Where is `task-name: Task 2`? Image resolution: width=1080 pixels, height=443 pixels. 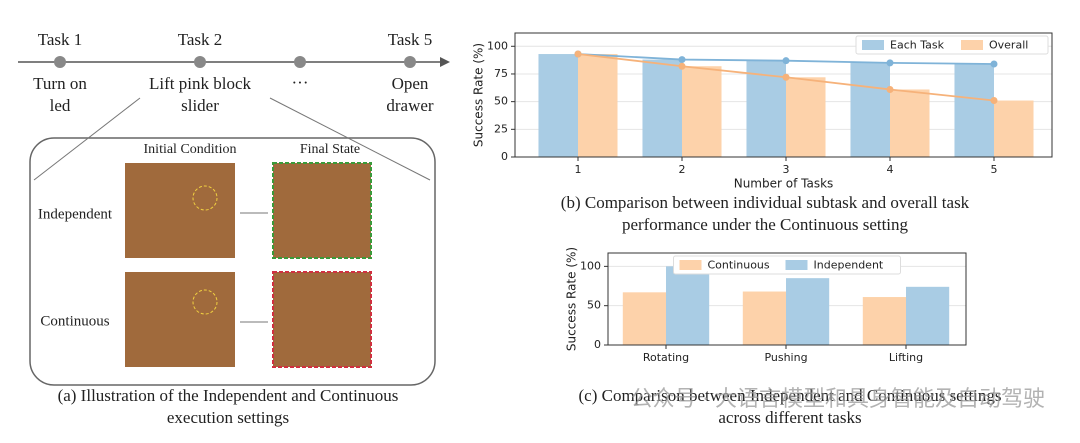 task-name: Task 2 is located at coordinates (200, 39).